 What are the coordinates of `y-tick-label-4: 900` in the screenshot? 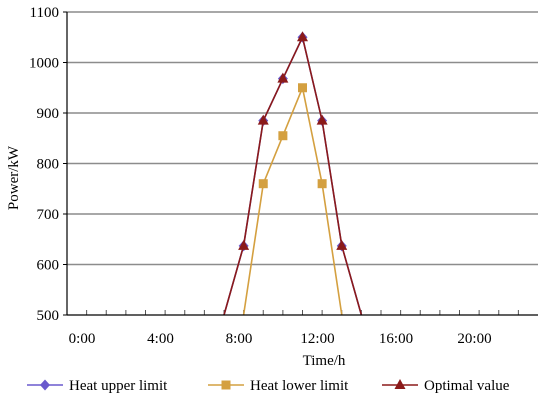 It's located at (48, 114).